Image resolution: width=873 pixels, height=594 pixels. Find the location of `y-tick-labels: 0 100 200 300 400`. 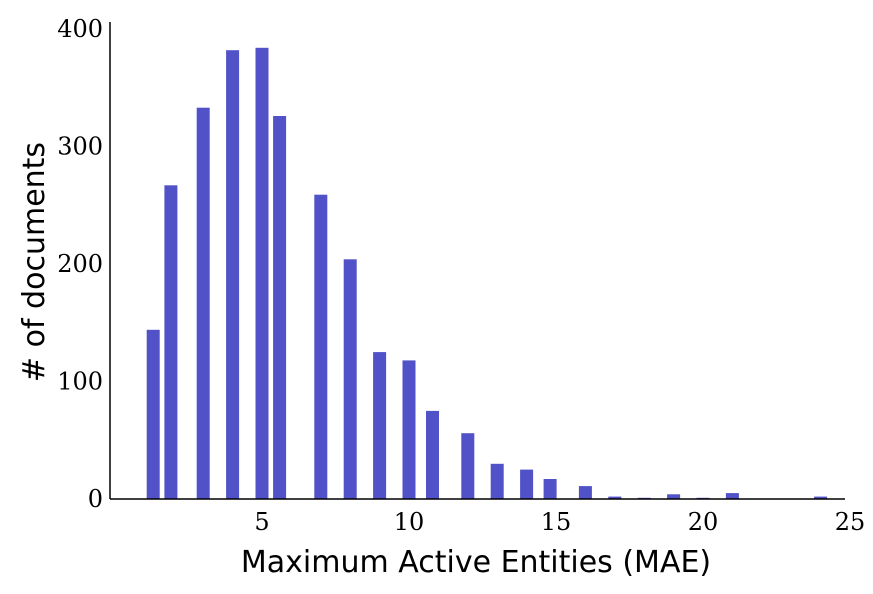

y-tick-labels: 0 100 200 300 400 is located at coordinates (80, 264).